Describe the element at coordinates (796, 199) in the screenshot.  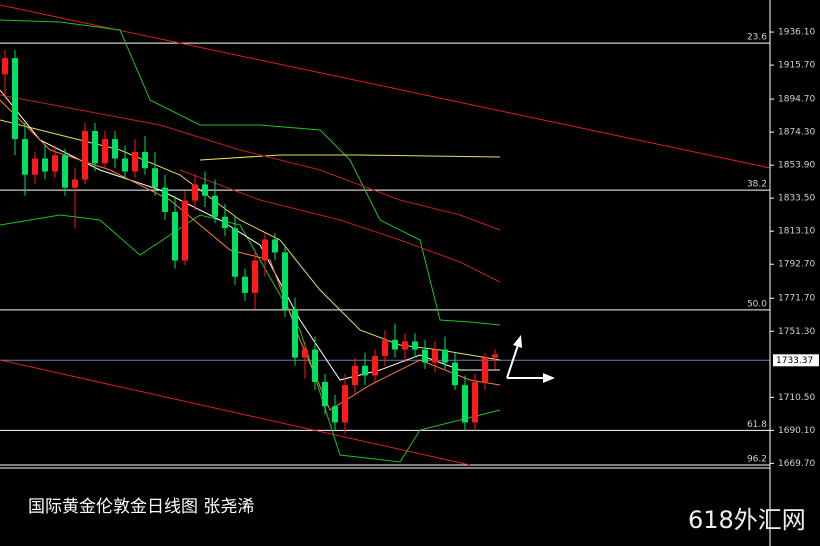
I see `y-tick-label: 1833.50` at that location.